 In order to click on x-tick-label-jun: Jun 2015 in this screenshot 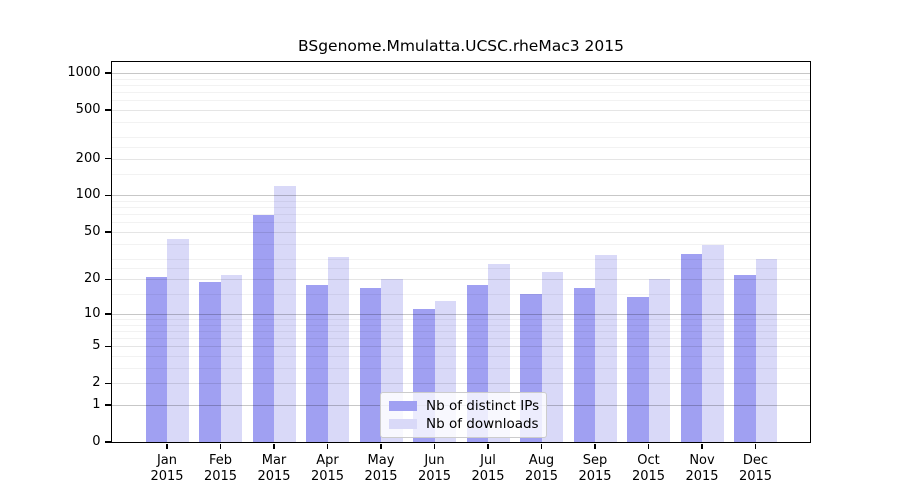, I will do `click(434, 468)`.